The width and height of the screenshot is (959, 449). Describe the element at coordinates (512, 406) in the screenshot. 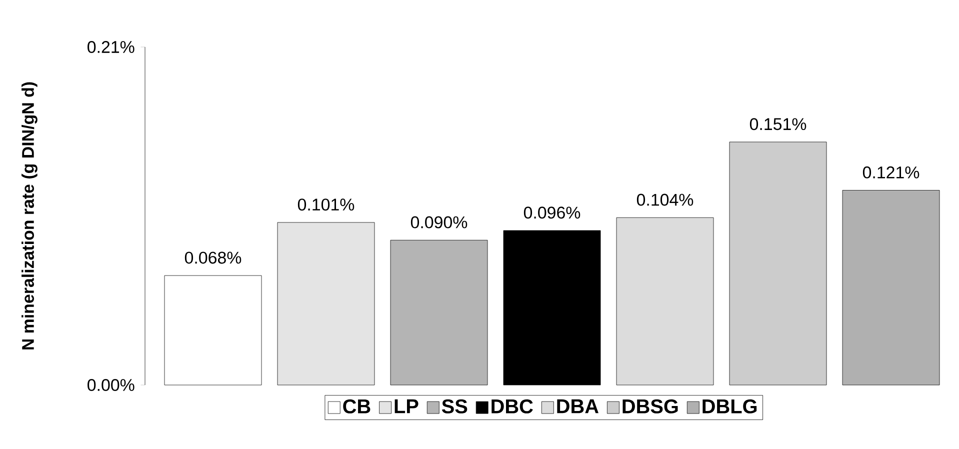

I see `legend-label: DBC` at that location.